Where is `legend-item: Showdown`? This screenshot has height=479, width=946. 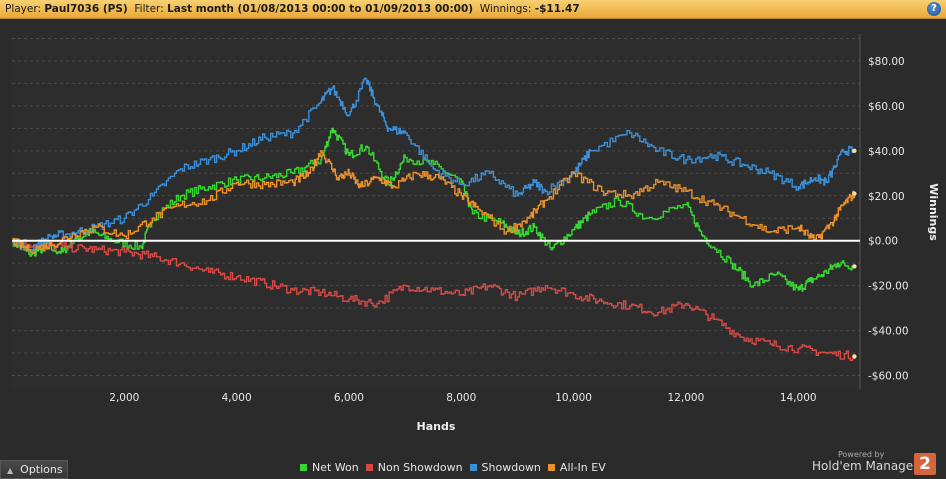 legend-item: Showdown is located at coordinates (505, 467).